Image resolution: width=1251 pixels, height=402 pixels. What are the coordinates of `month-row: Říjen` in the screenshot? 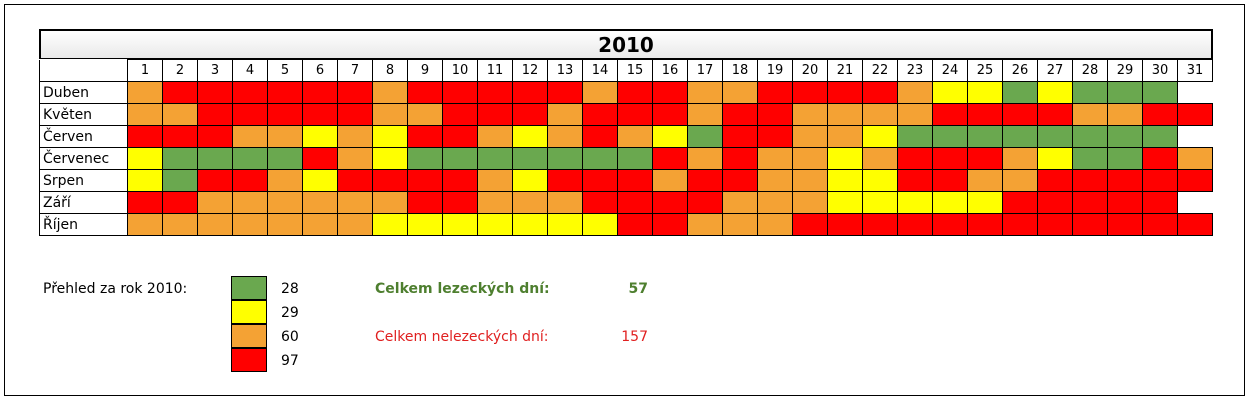 It's located at (626, 224).